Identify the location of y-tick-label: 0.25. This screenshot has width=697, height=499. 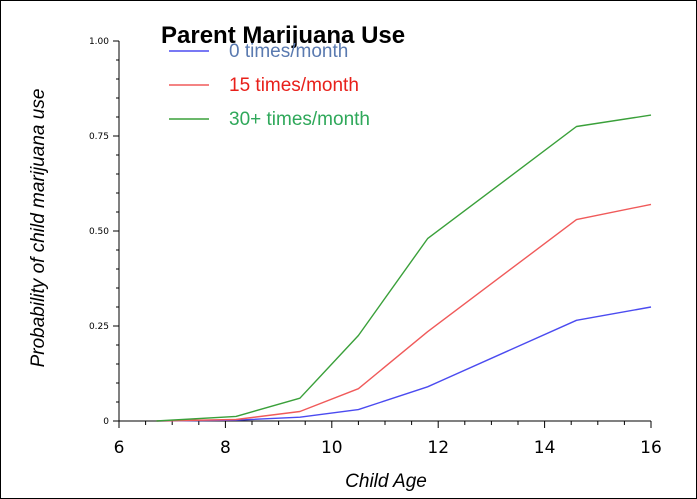
(99, 327).